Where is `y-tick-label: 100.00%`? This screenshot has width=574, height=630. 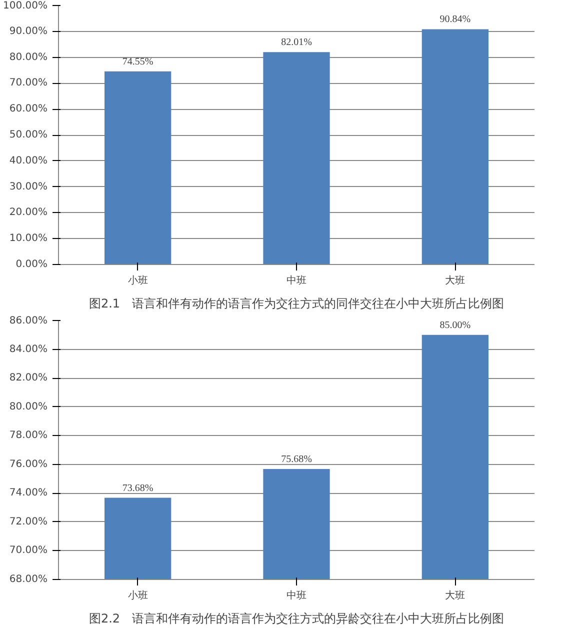 y-tick-label: 100.00% is located at coordinates (25, 6).